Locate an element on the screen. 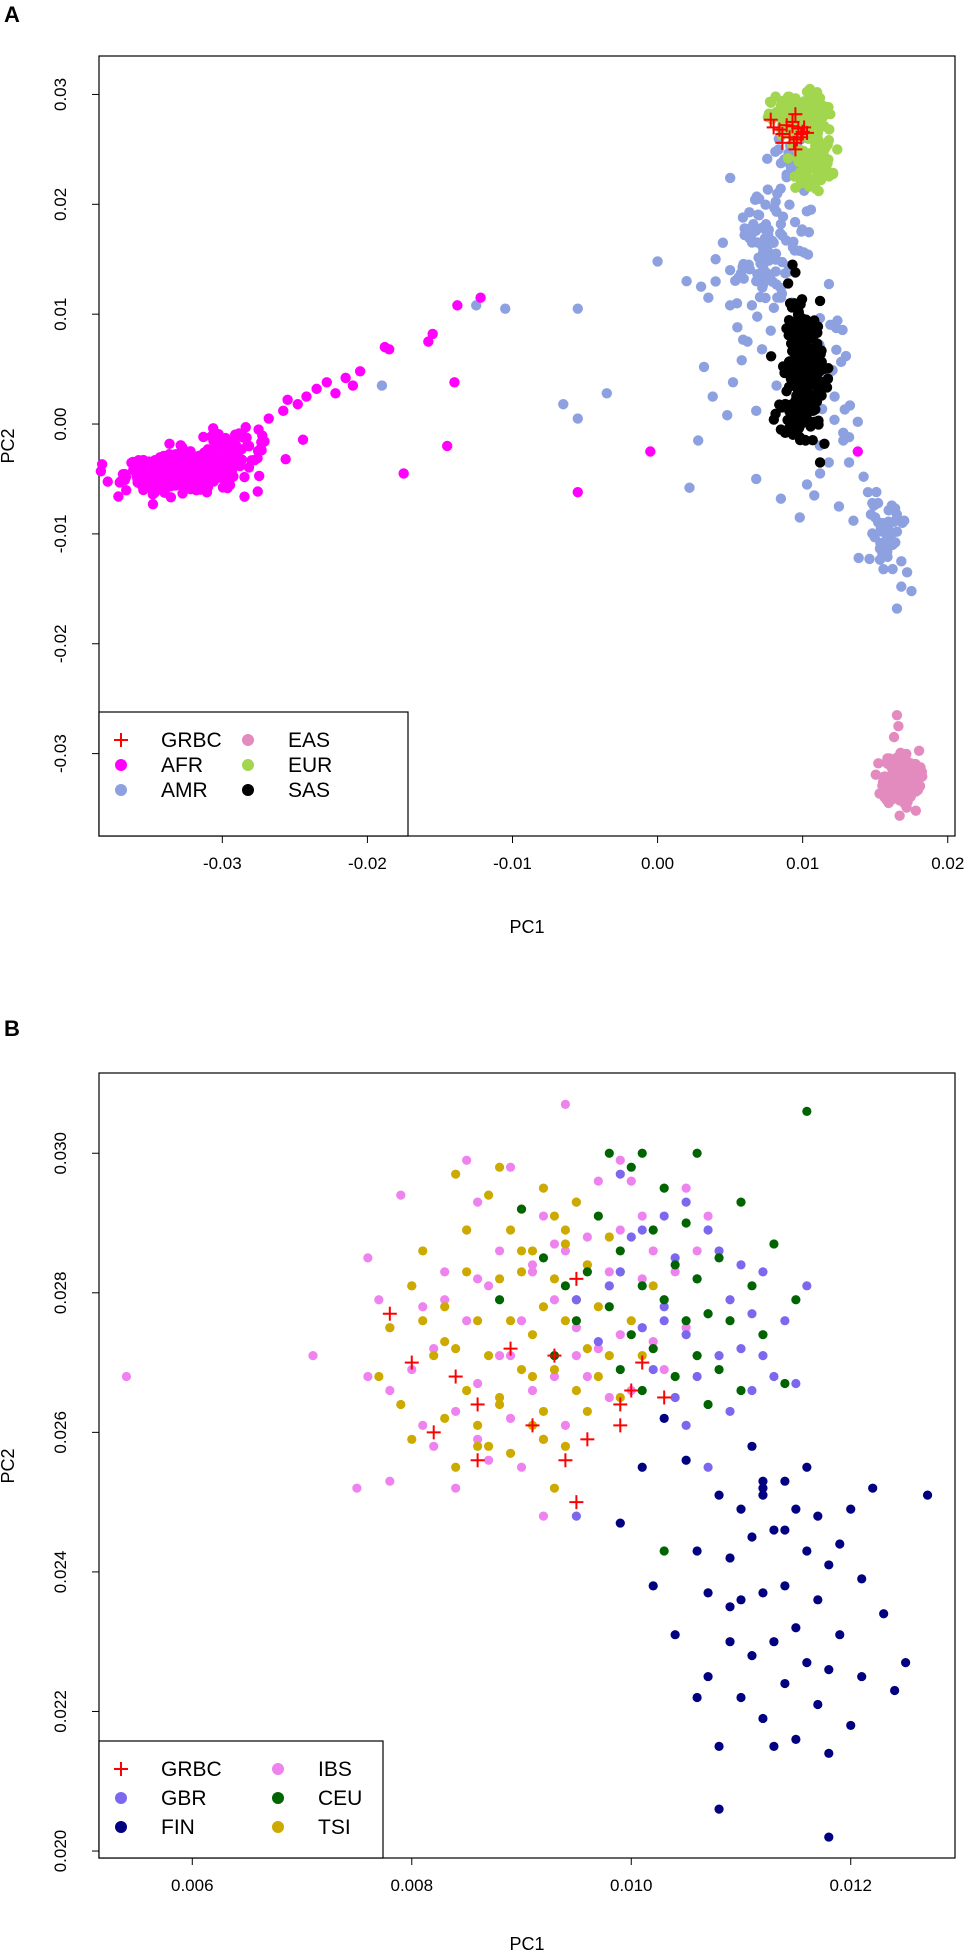  panel-a-xlabel: PC1 is located at coordinates (526, 927).